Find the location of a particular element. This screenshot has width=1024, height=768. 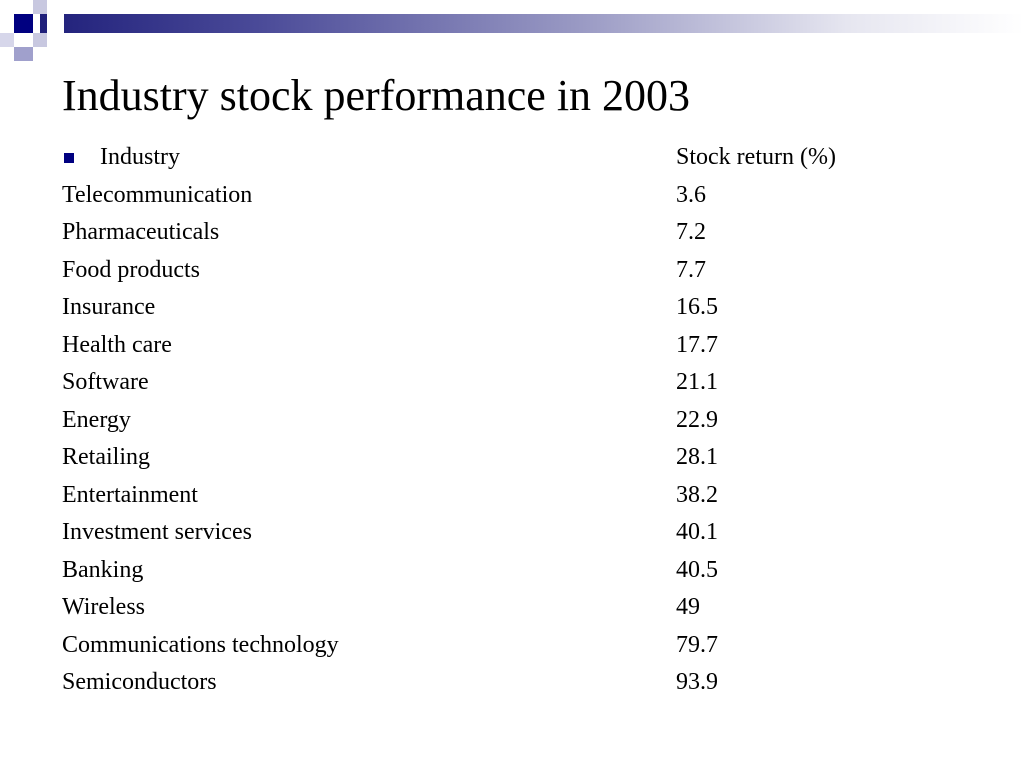

industry-name: Semiconductors is located at coordinates (139, 682).